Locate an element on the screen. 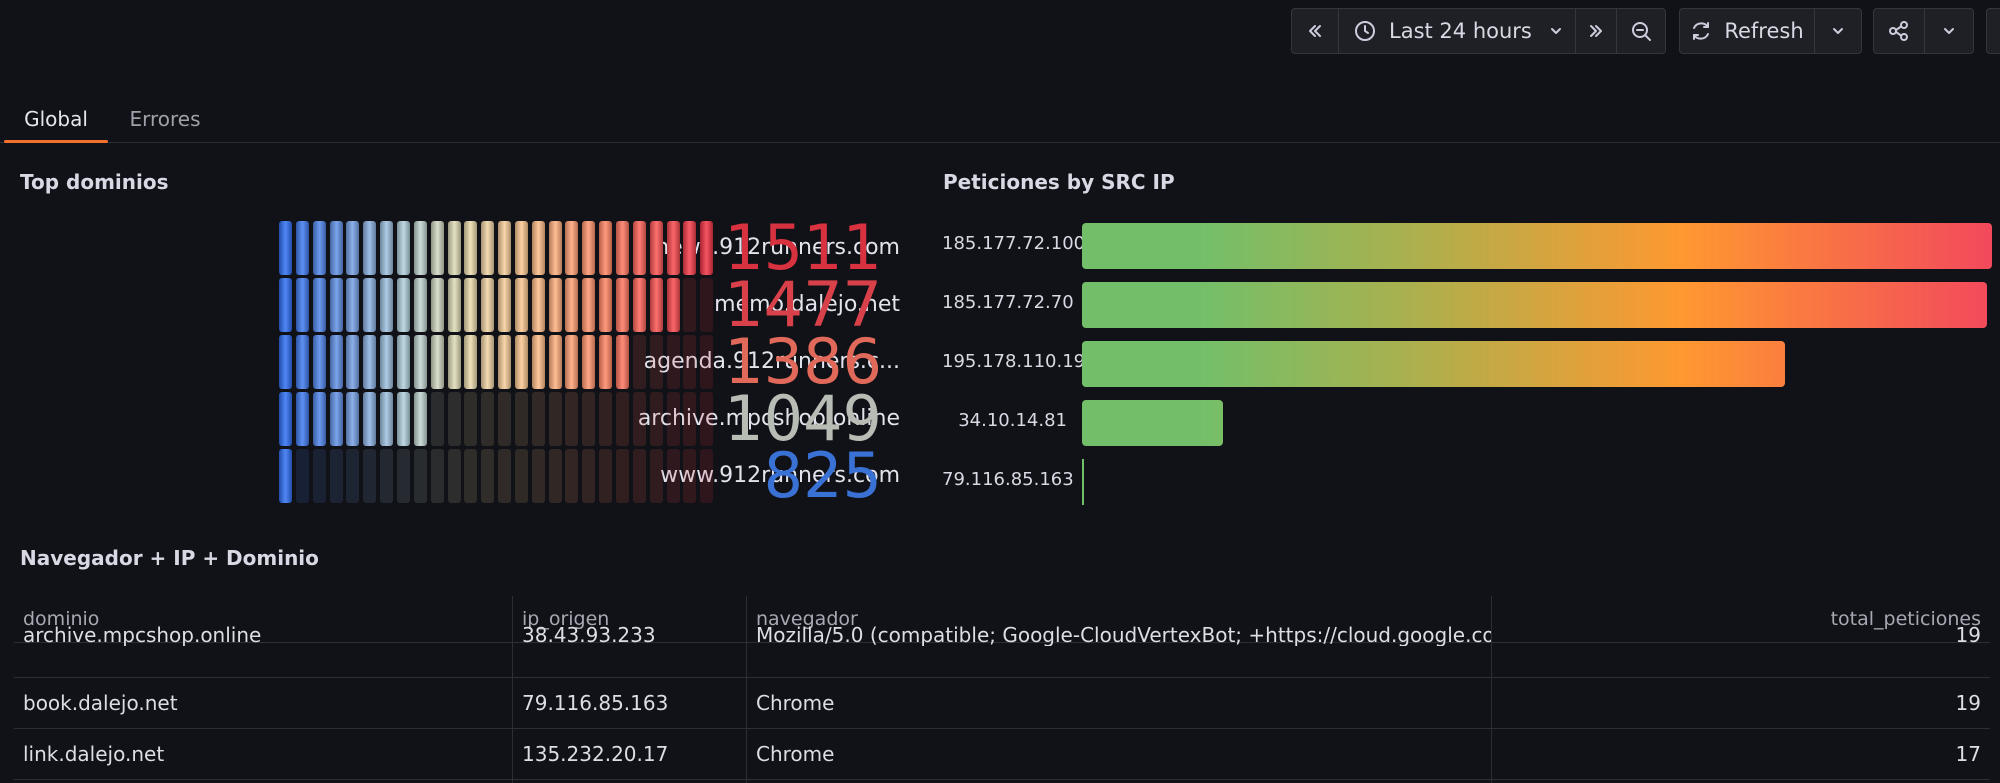 This screenshot has width=2000, height=783. active-tab-indicator is located at coordinates (56, 141).